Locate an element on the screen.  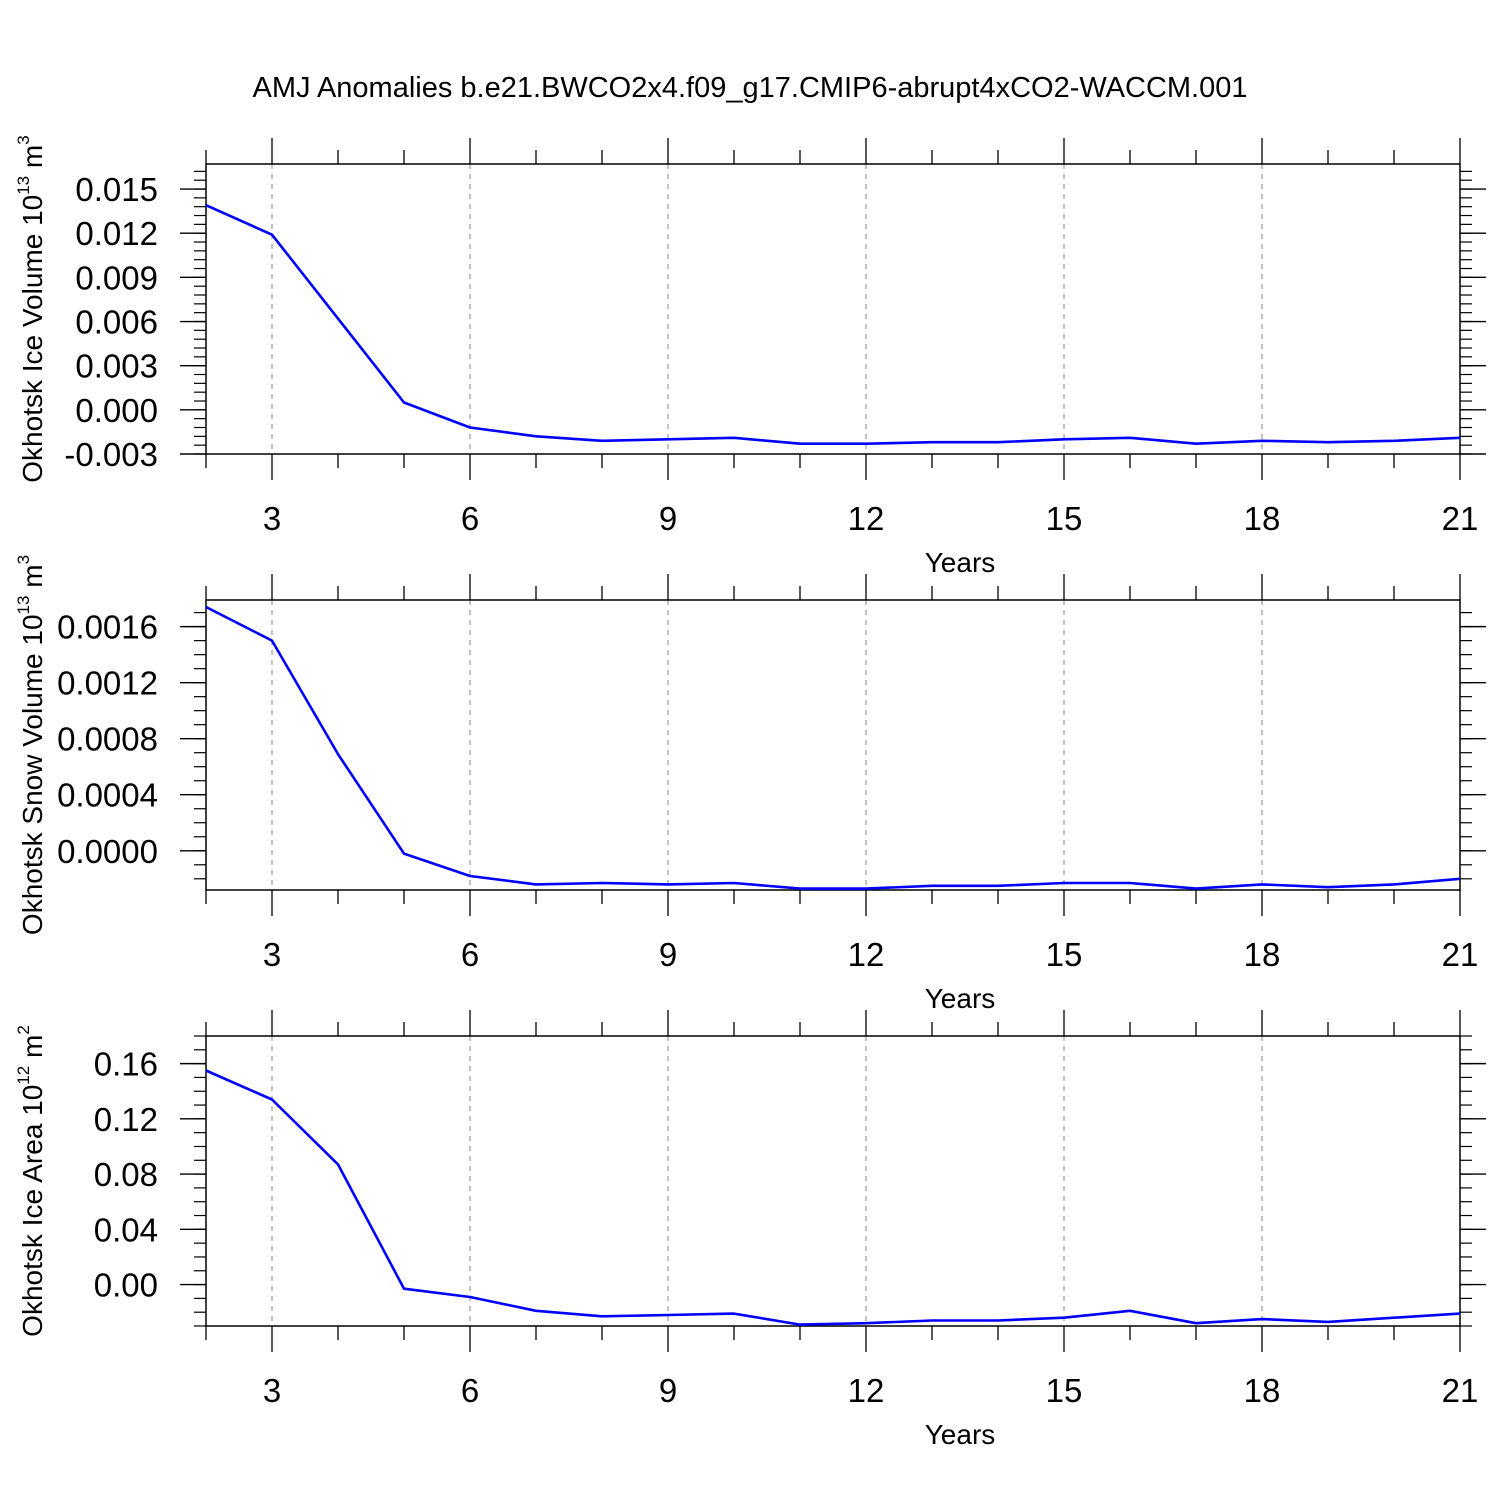
y-tick-label: 0.16 is located at coordinates (126, 1064).